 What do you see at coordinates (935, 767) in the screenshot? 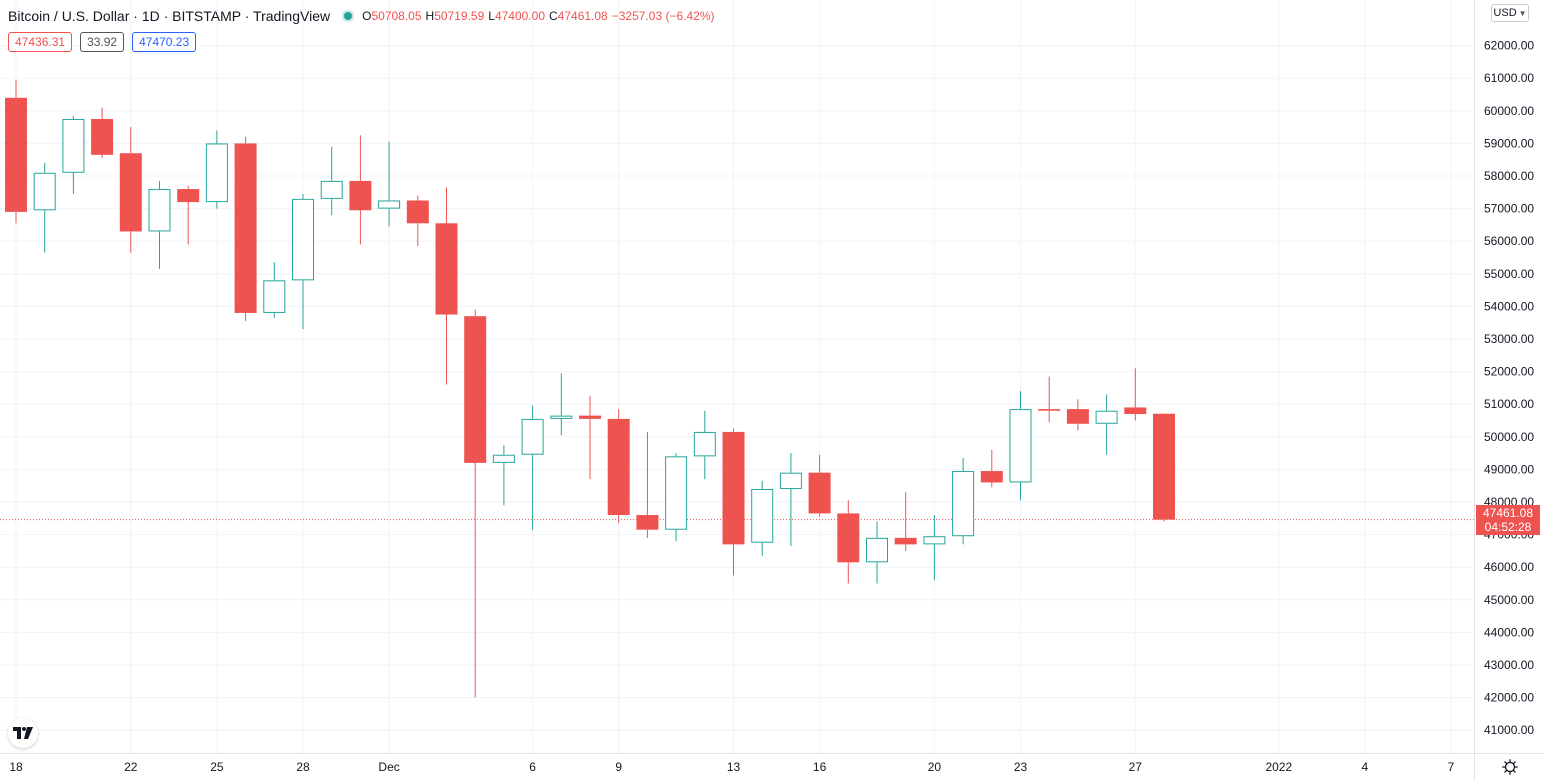
I see `x-tick-label: 20` at bounding box center [935, 767].